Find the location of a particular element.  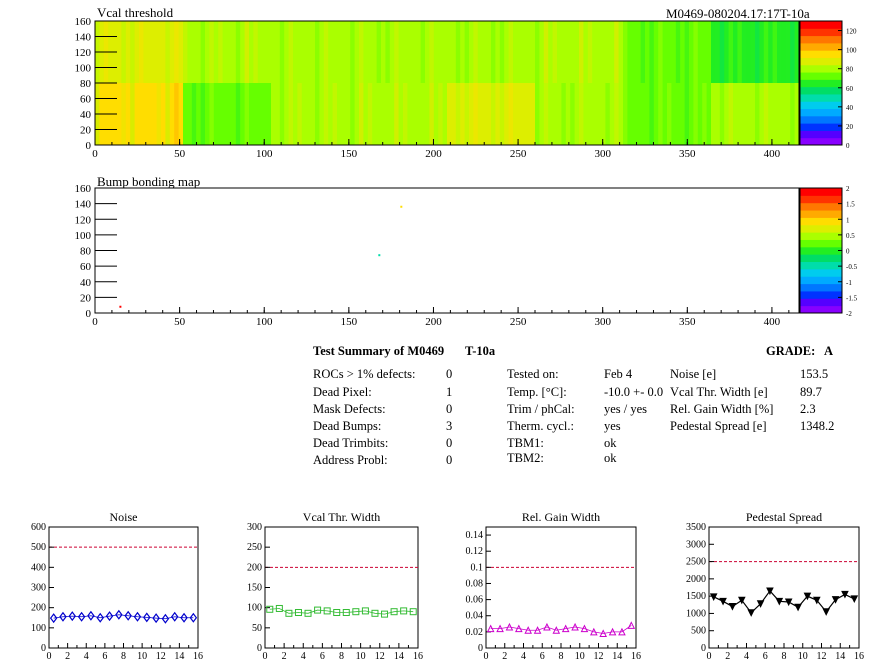

x-tick-label: 400 is located at coordinates (772, 322).